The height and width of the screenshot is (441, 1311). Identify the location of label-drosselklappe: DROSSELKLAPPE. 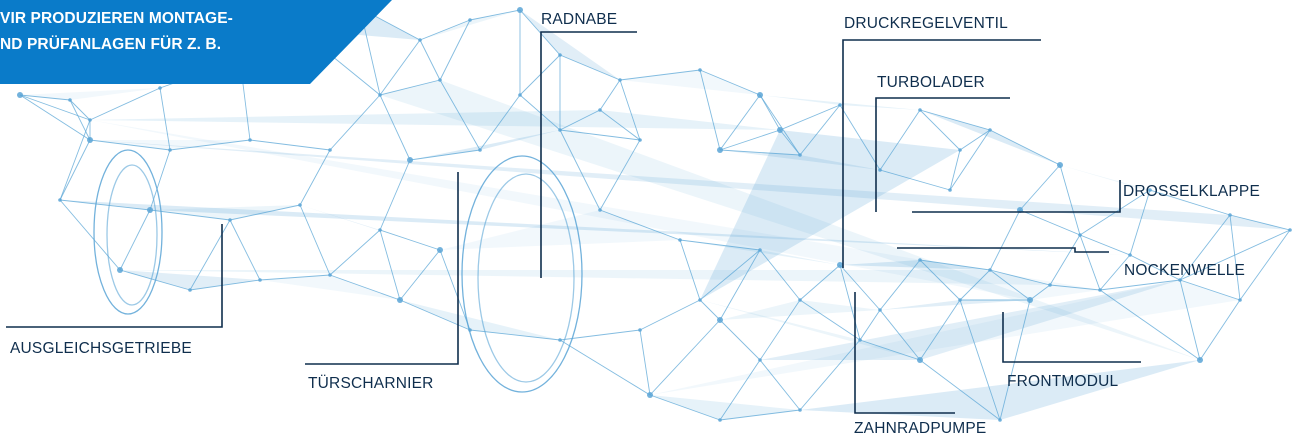
(1191, 191).